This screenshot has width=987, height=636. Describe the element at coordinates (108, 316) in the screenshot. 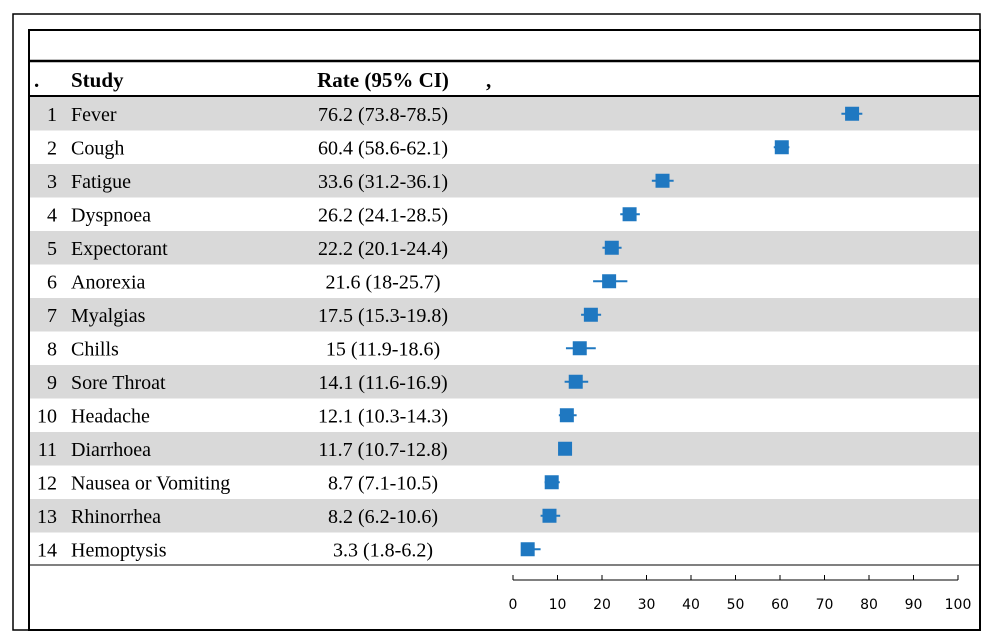

I see `row-study: Myalgias` at that location.